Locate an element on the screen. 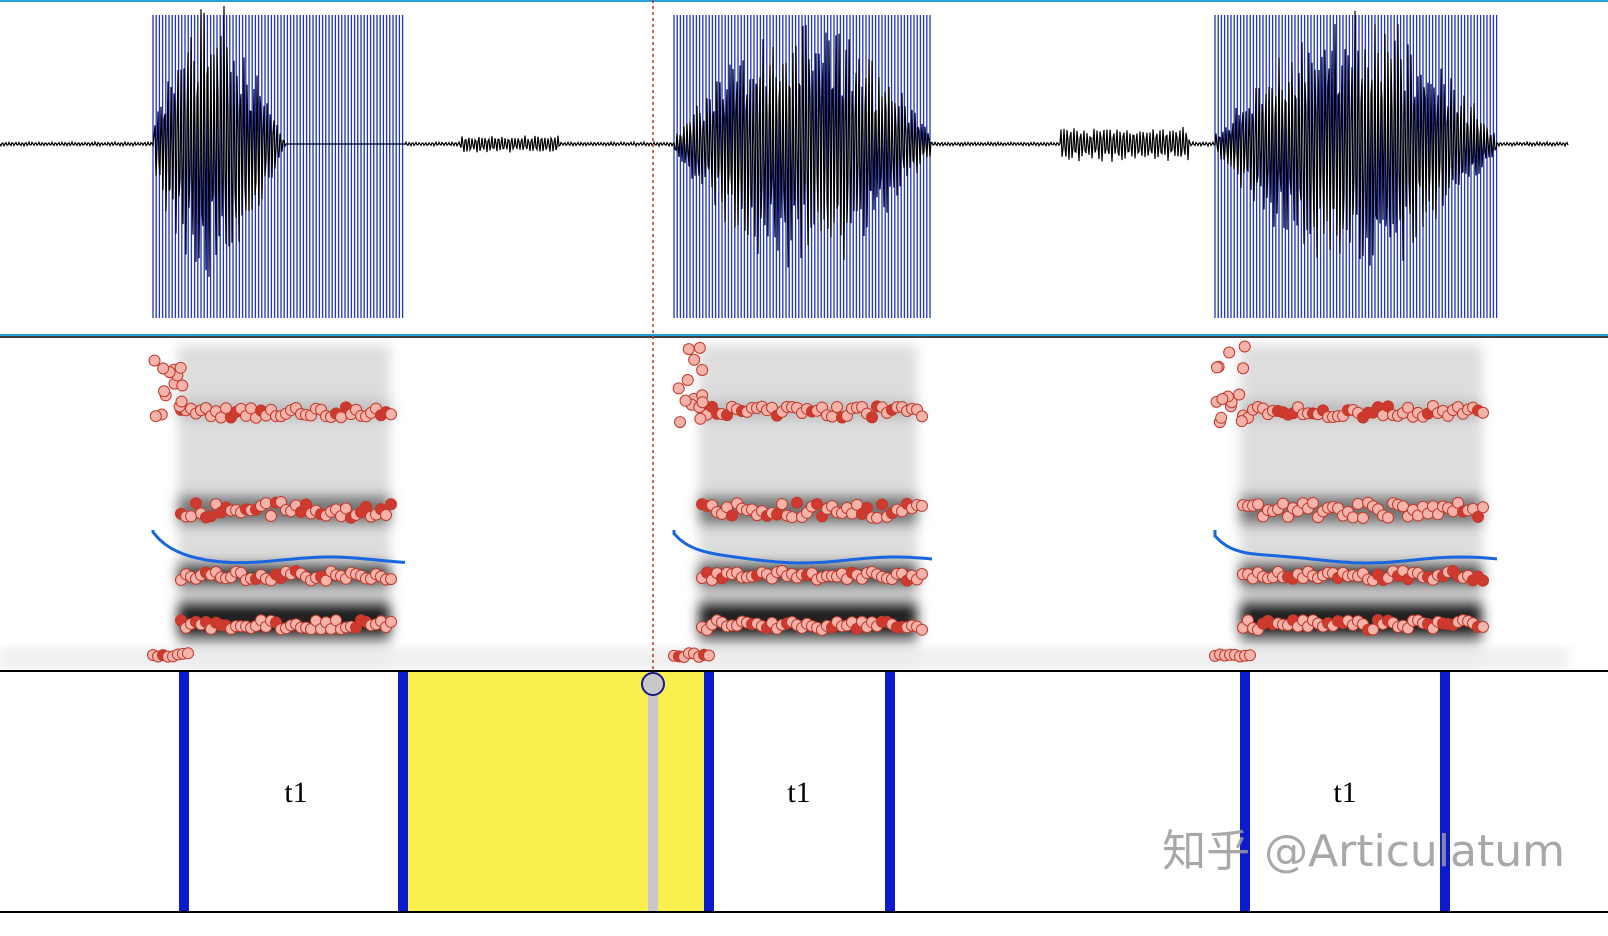 The height and width of the screenshot is (936, 1608). selected-interval is located at coordinates (556, 792).